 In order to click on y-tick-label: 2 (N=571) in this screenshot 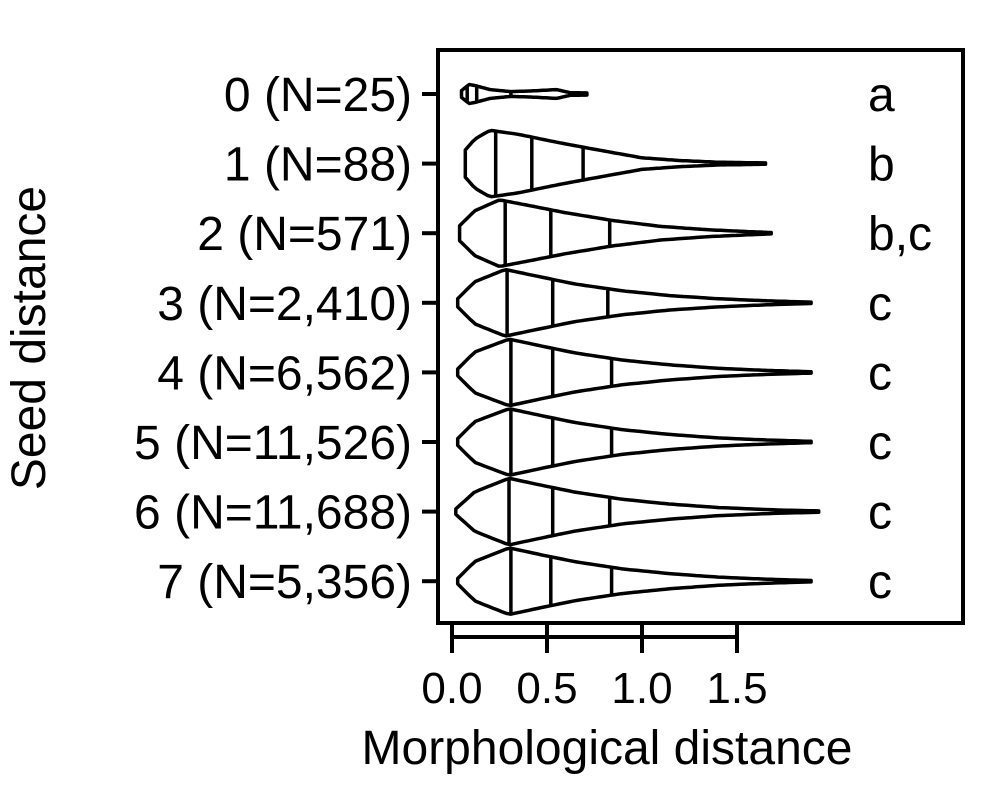, I will do `click(304, 234)`.